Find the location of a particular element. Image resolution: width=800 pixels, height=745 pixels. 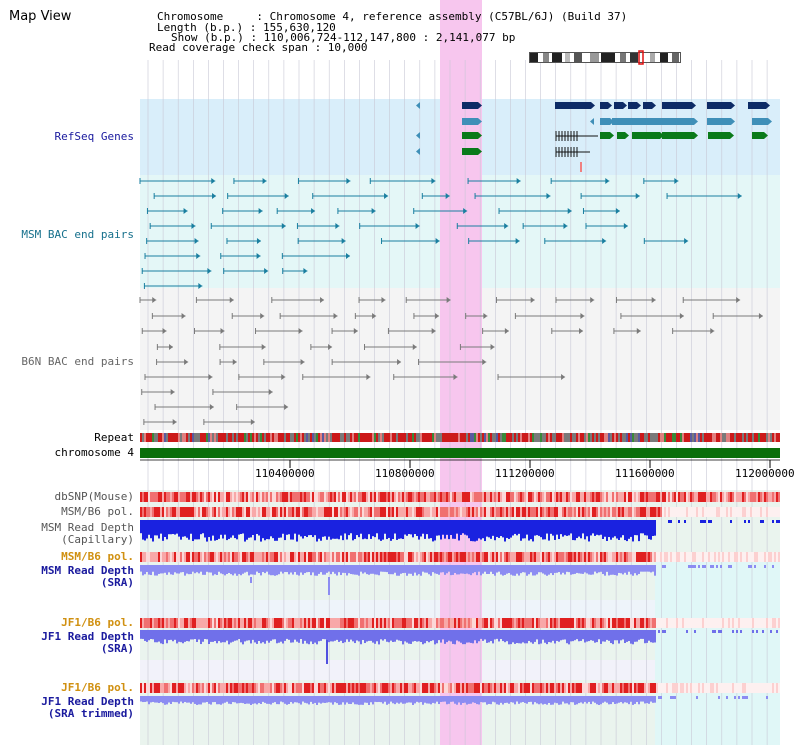

track-label-dbsnp: dbSNP(Mouse) is located at coordinates (94, 496).